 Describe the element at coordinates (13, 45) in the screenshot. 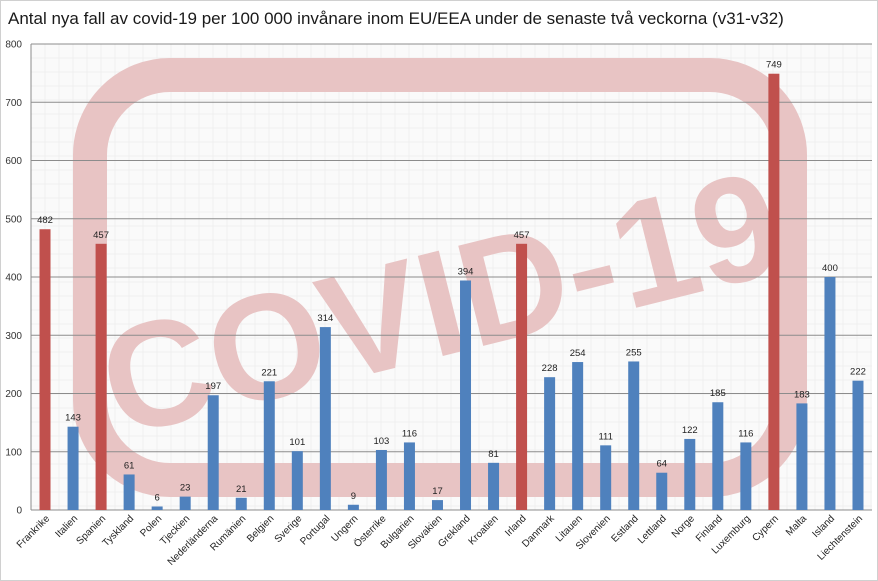

I see `y-tick-label: 800` at that location.